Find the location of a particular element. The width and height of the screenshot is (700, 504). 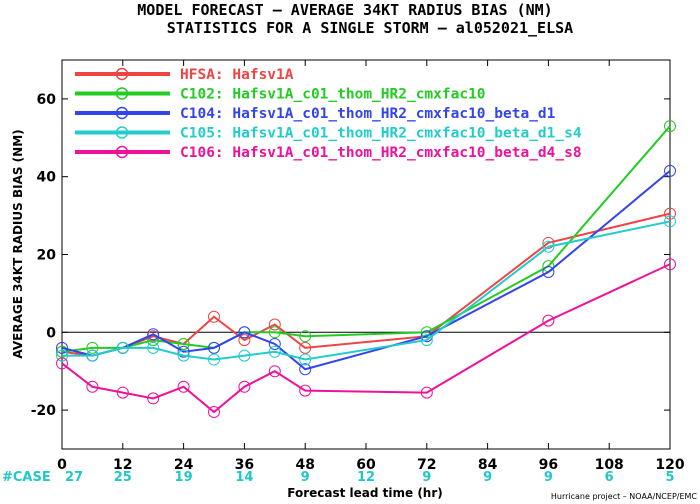

case-counts: 27 25 19 14 9 12 9 9 9 6 5 is located at coordinates (370, 477).